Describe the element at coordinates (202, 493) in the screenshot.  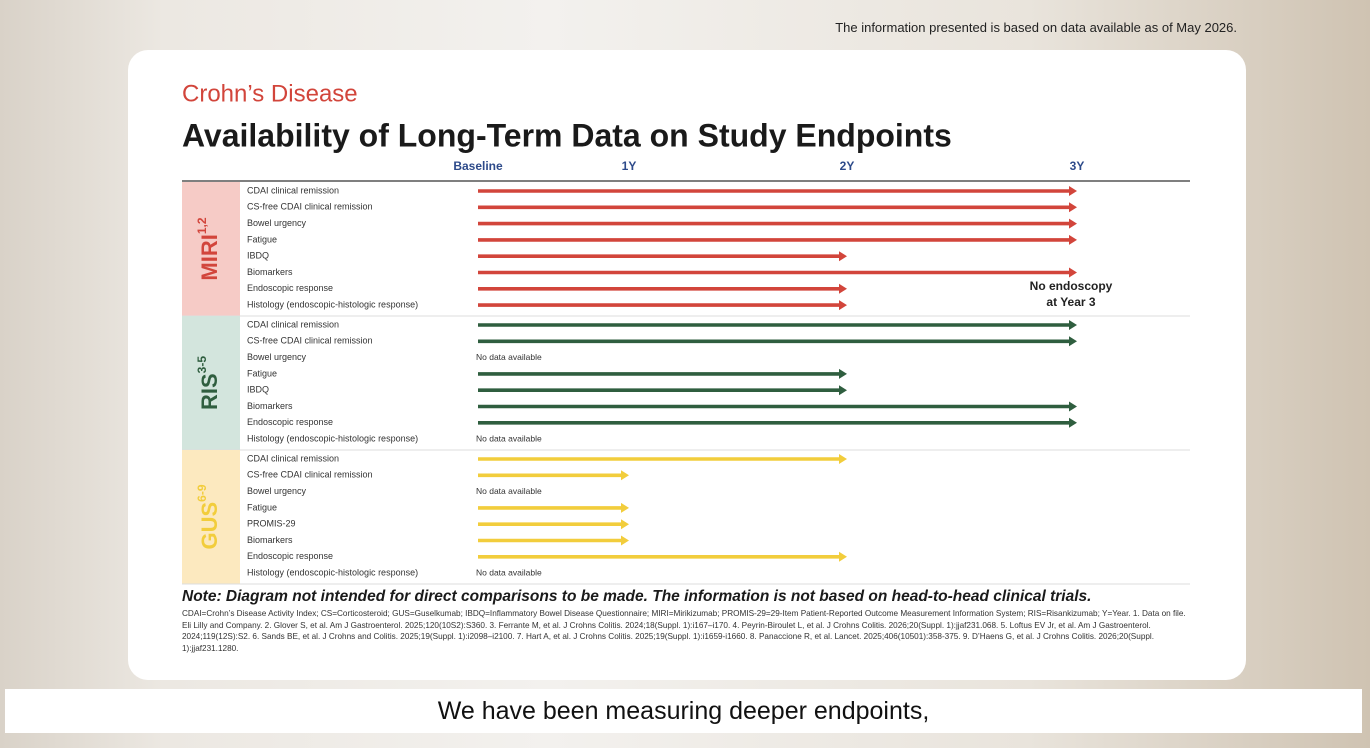
I see `group-refs: 6-9` at that location.